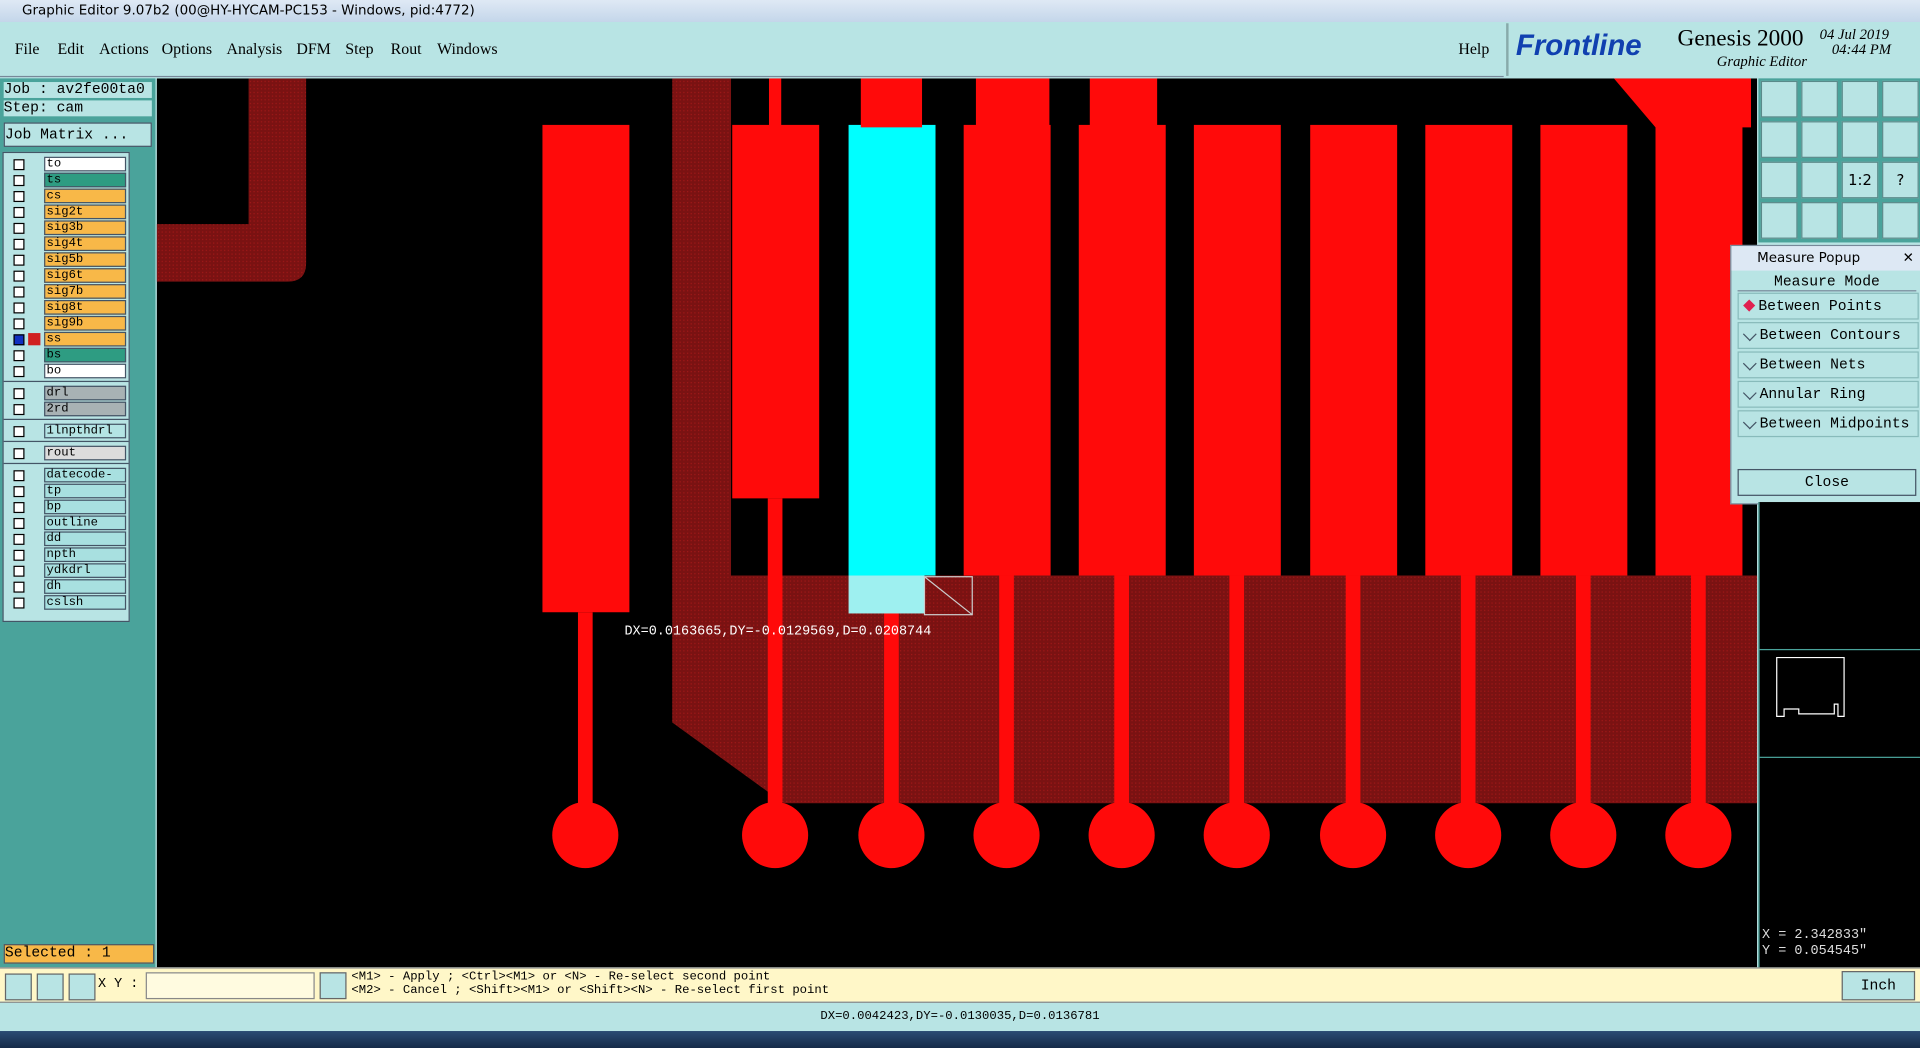 This screenshot has width=1920, height=1048. What do you see at coordinates (1908, 257) in the screenshot?
I see `popup-close-x: ✕` at bounding box center [1908, 257].